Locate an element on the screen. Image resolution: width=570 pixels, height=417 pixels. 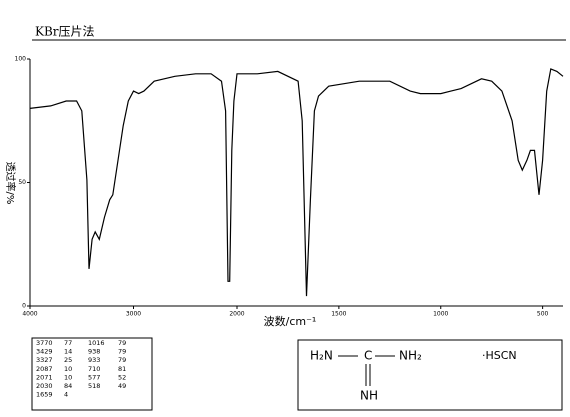
x-axis-label: 波数/cm⁻¹ is located at coordinates (290, 321).